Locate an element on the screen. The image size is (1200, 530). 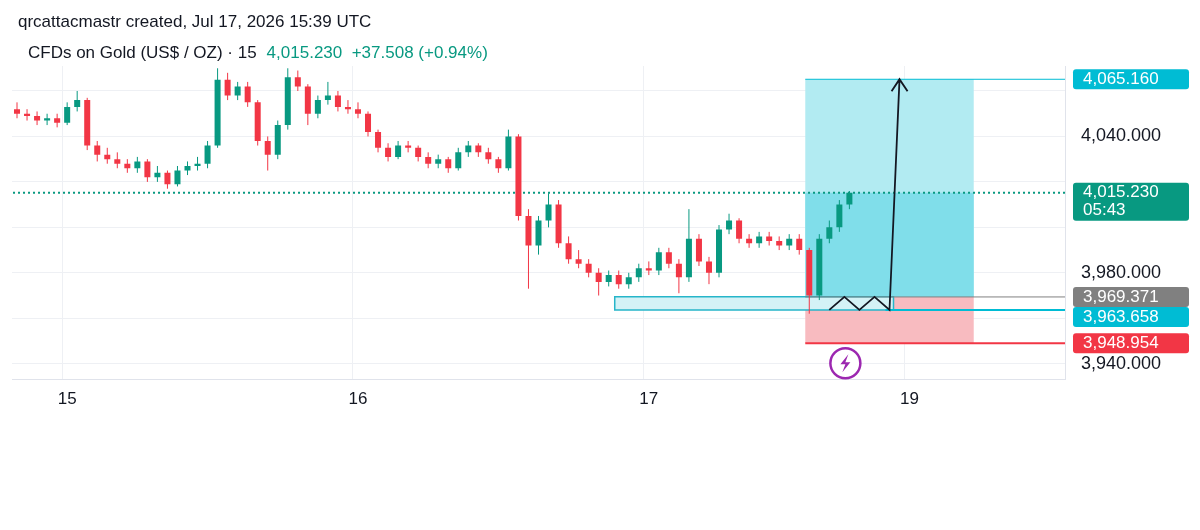
ref-line-label: 4,015.230 05:43 is located at coordinates (1121, 201).